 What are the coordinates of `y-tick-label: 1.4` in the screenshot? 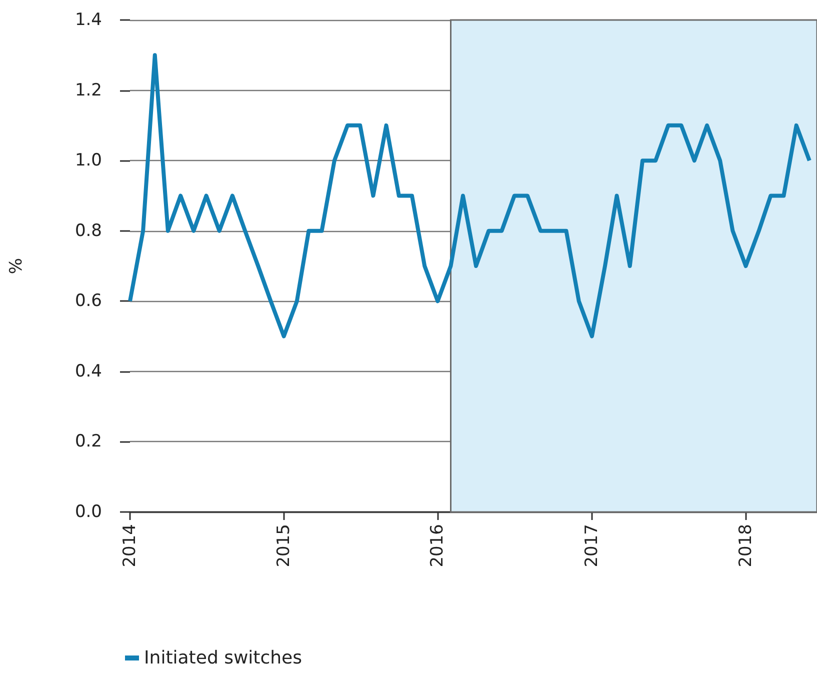 It's located at (88, 20).